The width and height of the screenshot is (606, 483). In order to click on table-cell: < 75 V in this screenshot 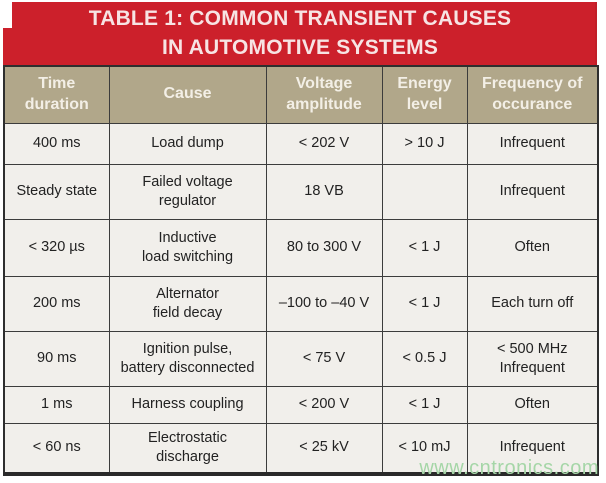, I will do `click(324, 358)`.